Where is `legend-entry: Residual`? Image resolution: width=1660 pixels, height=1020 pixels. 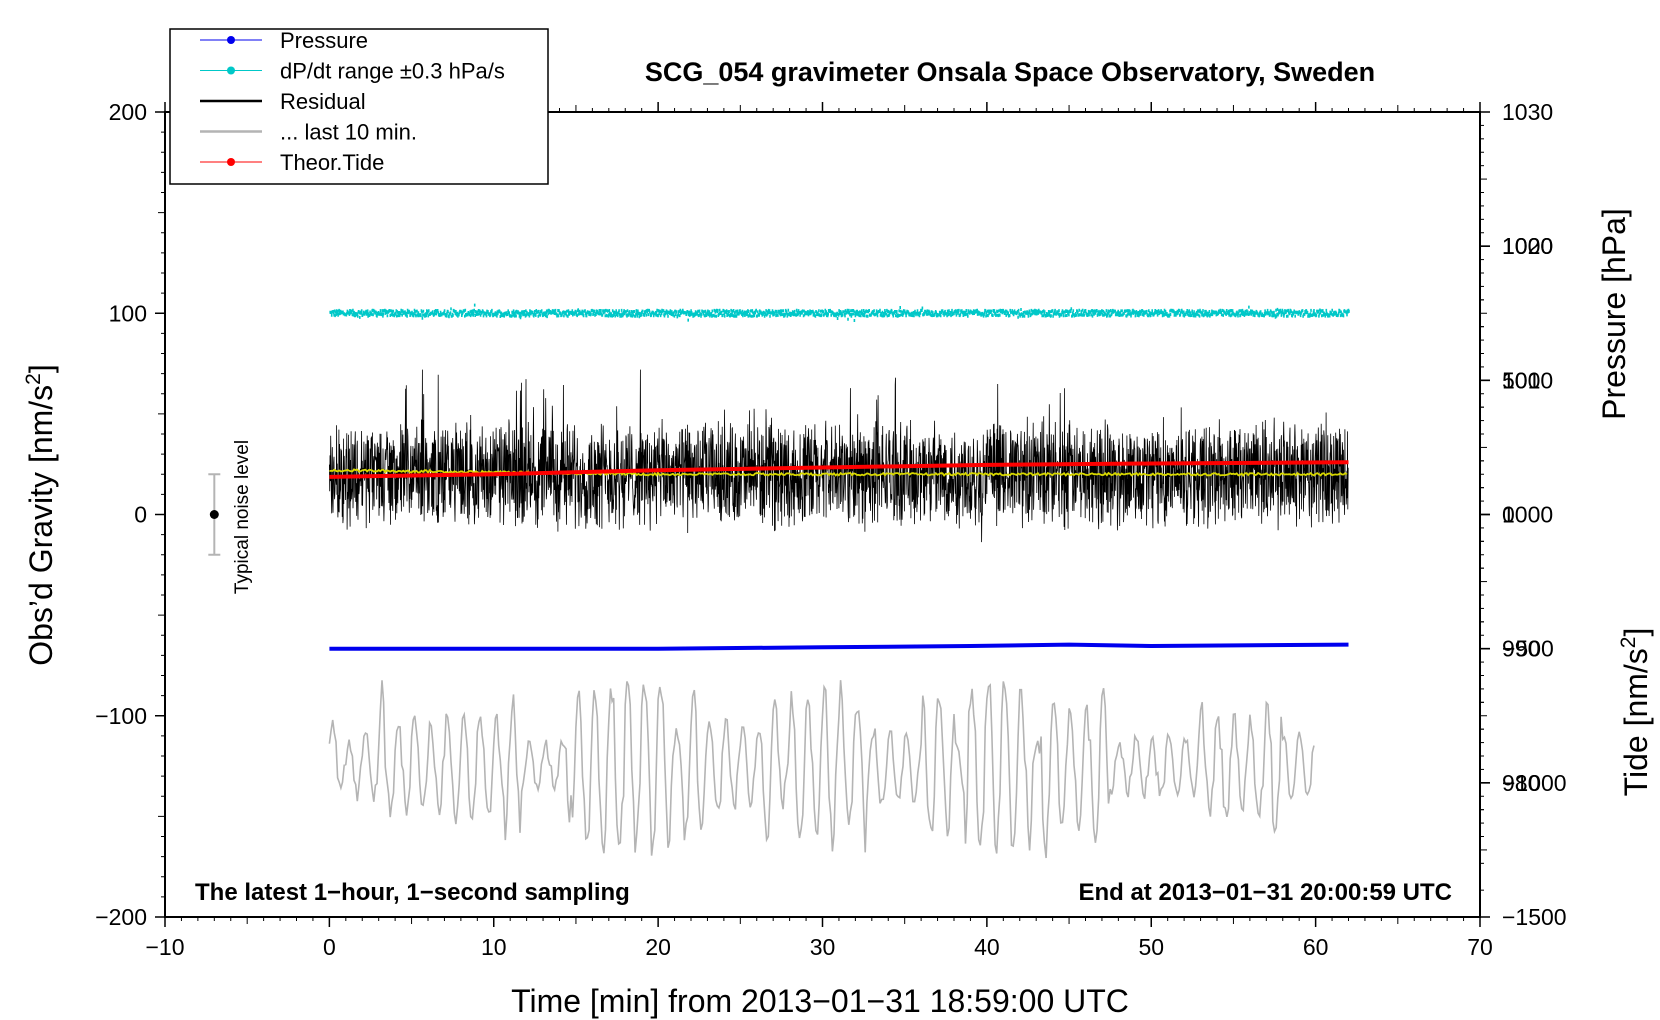 legend-entry: Residual is located at coordinates (283, 101).